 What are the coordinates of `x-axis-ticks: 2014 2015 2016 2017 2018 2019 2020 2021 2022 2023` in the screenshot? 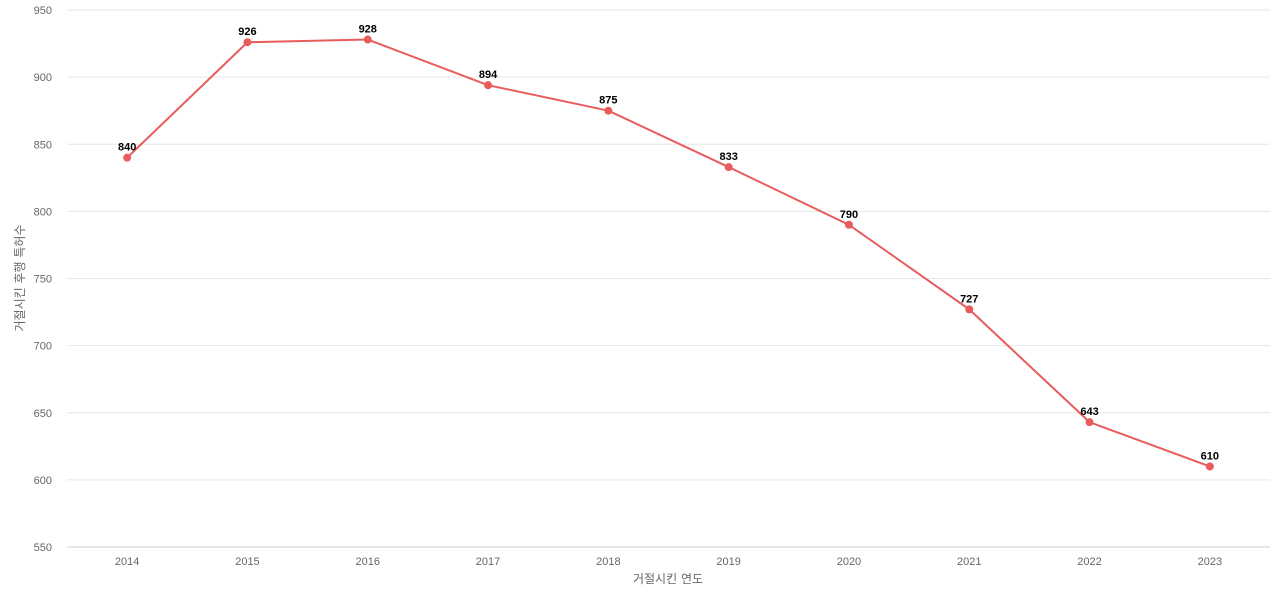 It's located at (668, 562).